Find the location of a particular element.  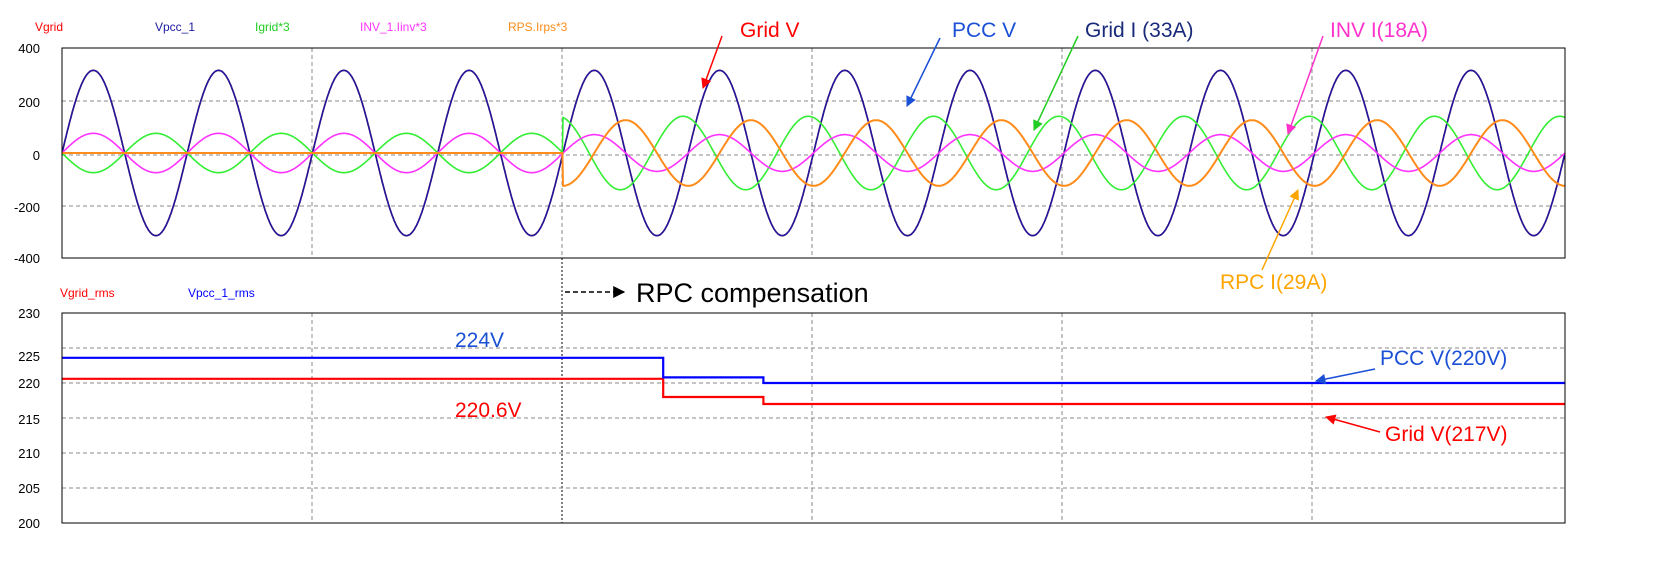

annotation-pcc-v-220: PCC V(220V) is located at coordinates (1443, 358).